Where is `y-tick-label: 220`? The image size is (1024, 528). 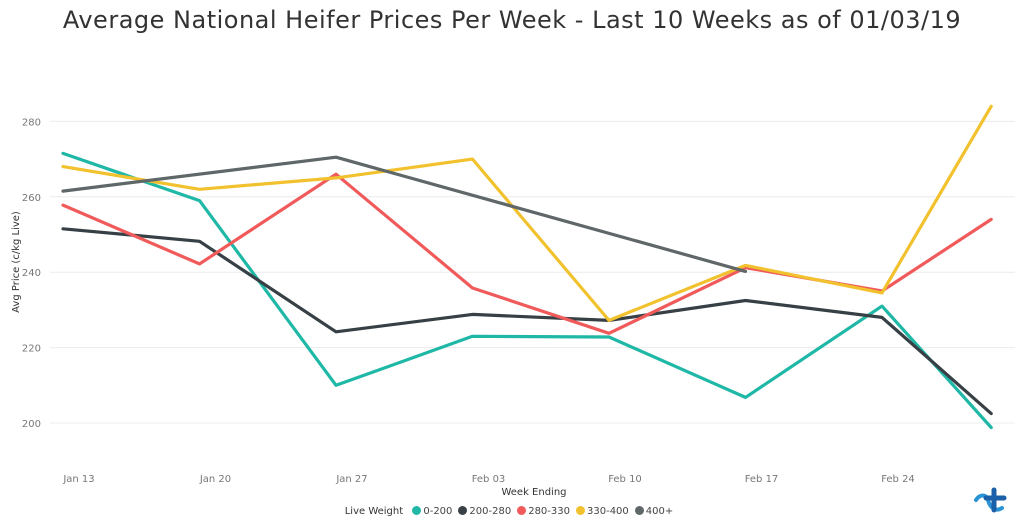 y-tick-label: 220 is located at coordinates (31, 349).